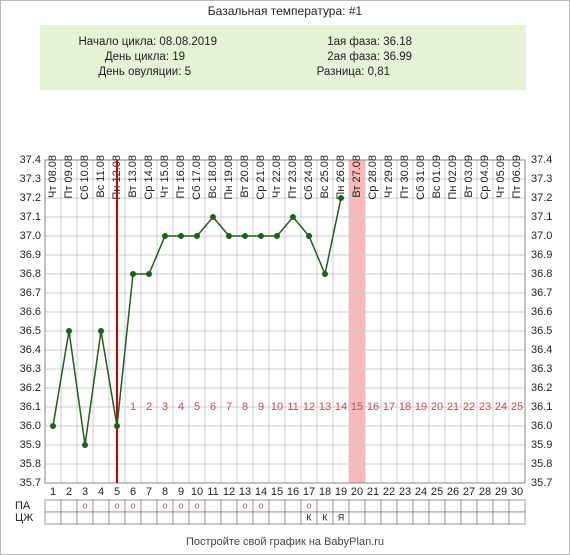 Image resolution: width=570 pixels, height=555 pixels. Describe the element at coordinates (453, 492) in the screenshot. I see `x-tick-label: 26` at that location.